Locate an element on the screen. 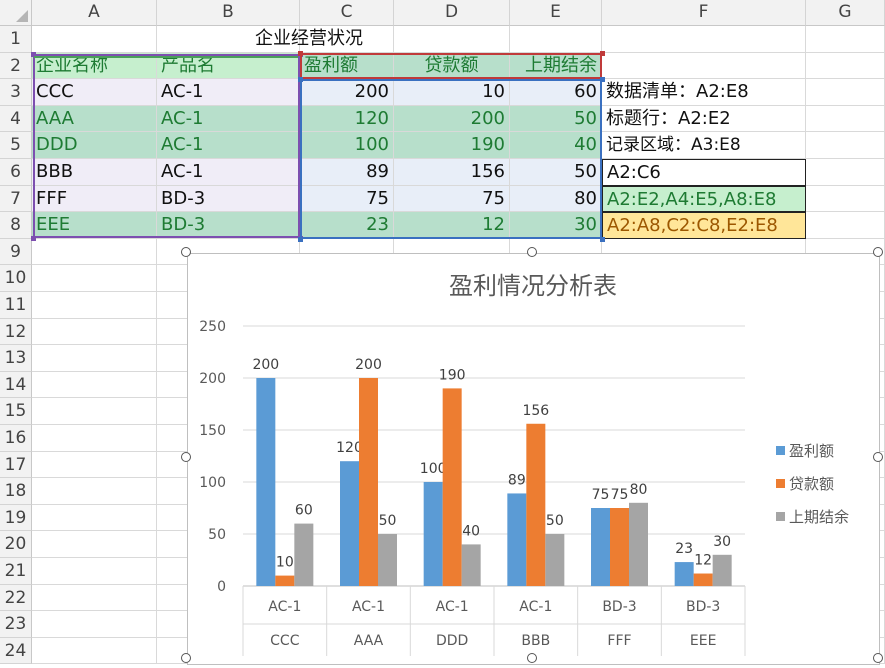 The width and height of the screenshot is (885, 668). row-header-13: 13 is located at coordinates (16, 358).